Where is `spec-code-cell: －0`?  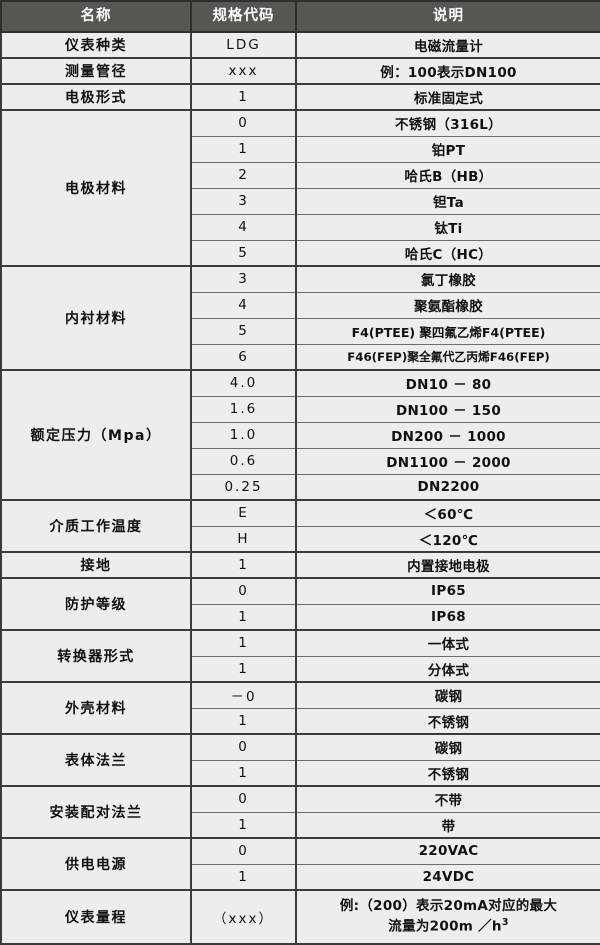
spec-code-cell: －0 is located at coordinates (243, 695).